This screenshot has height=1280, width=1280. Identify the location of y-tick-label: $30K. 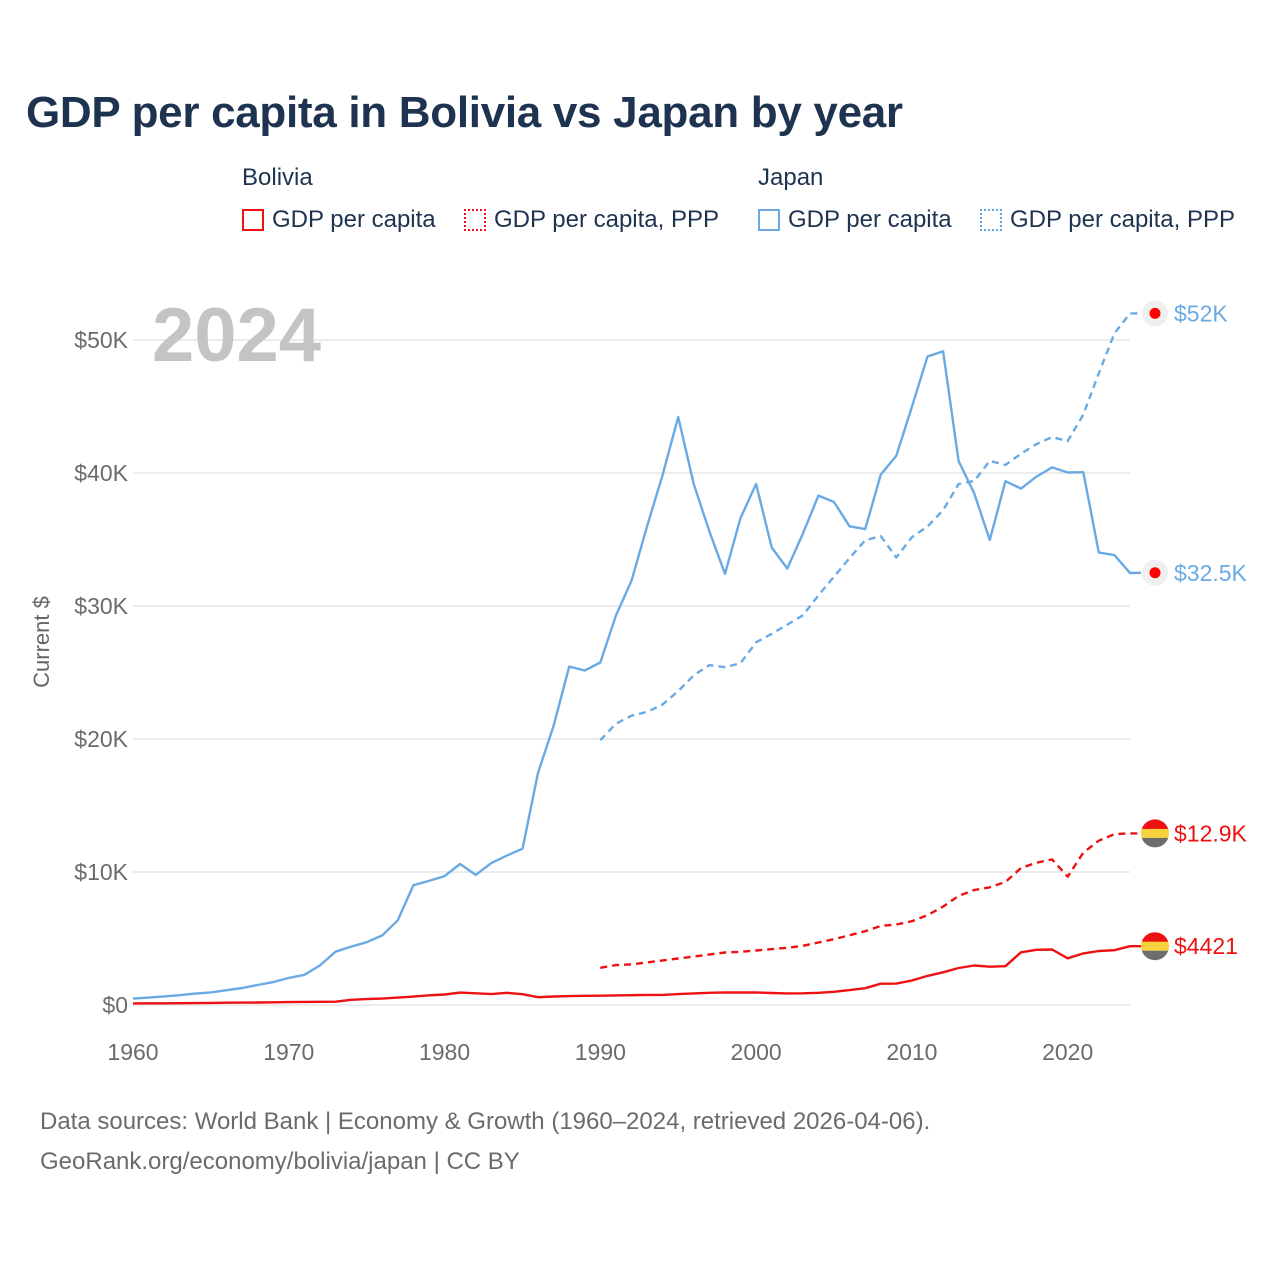
(101, 606).